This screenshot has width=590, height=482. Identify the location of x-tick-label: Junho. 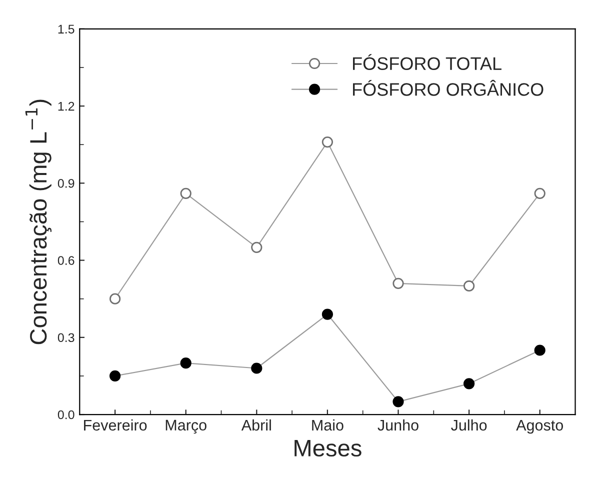
(398, 425).